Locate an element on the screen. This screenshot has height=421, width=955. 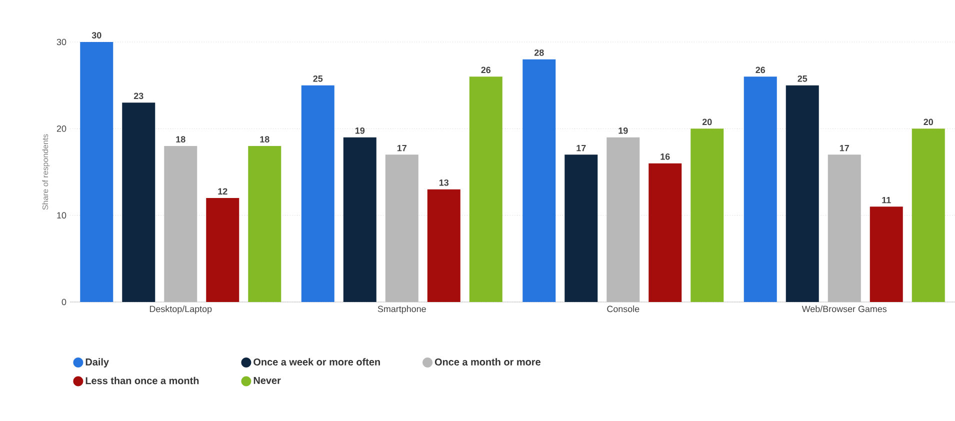
x-tick-label: Smartphone is located at coordinates (402, 310).